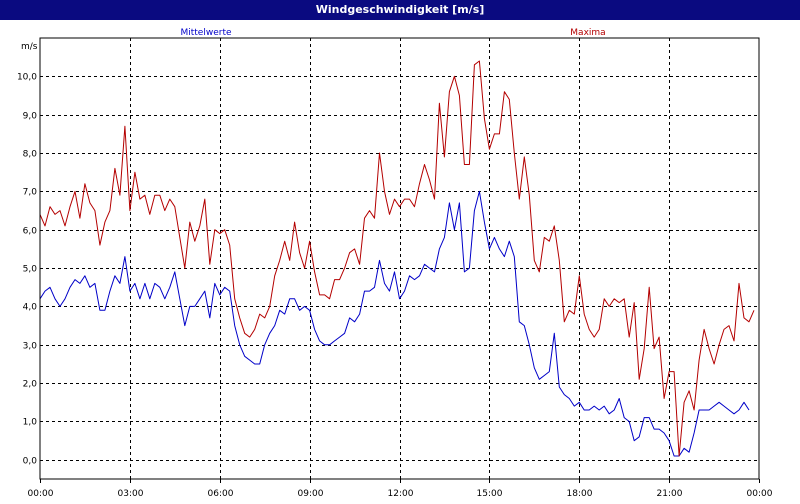 The width and height of the screenshot is (800, 504). What do you see at coordinates (205, 33) in the screenshot?
I see `legend-mittelwerte: Mittelwerte` at bounding box center [205, 33].